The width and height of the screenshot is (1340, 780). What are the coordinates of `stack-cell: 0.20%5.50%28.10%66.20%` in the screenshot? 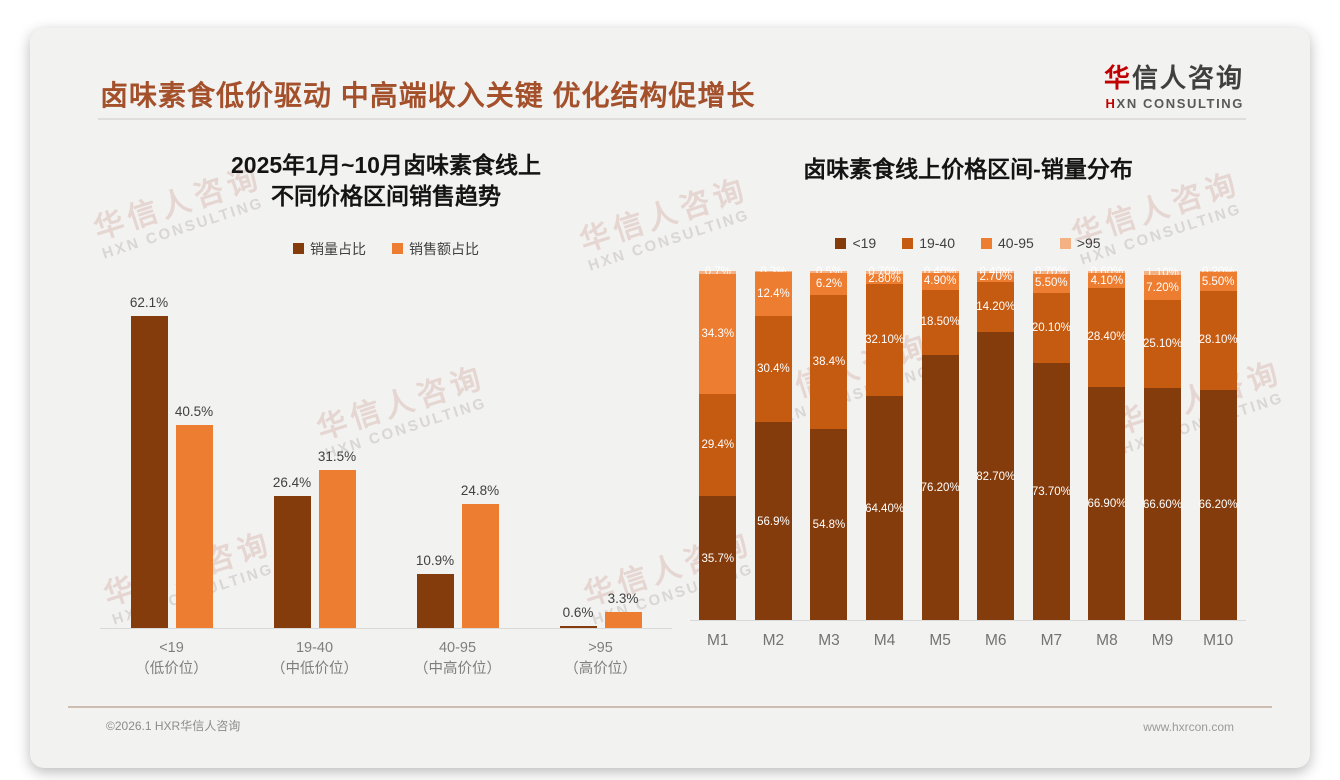 It's located at (1218, 444).